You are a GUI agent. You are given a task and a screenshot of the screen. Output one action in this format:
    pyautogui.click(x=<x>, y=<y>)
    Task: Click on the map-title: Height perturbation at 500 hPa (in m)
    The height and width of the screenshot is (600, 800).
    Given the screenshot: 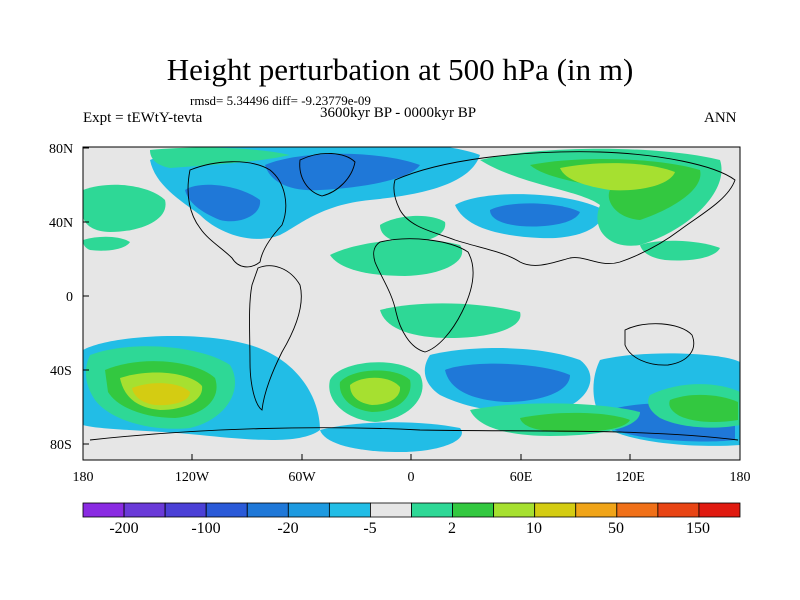 What is the action you would take?
    pyautogui.click(x=400, y=69)
    